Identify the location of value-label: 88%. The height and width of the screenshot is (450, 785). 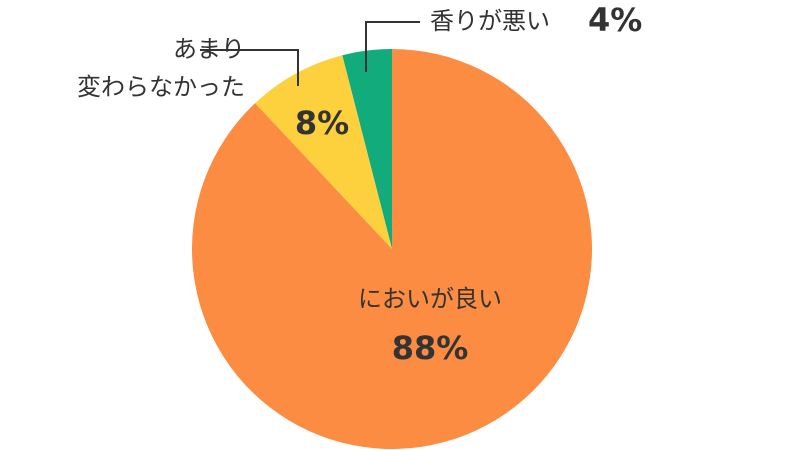
(430, 348).